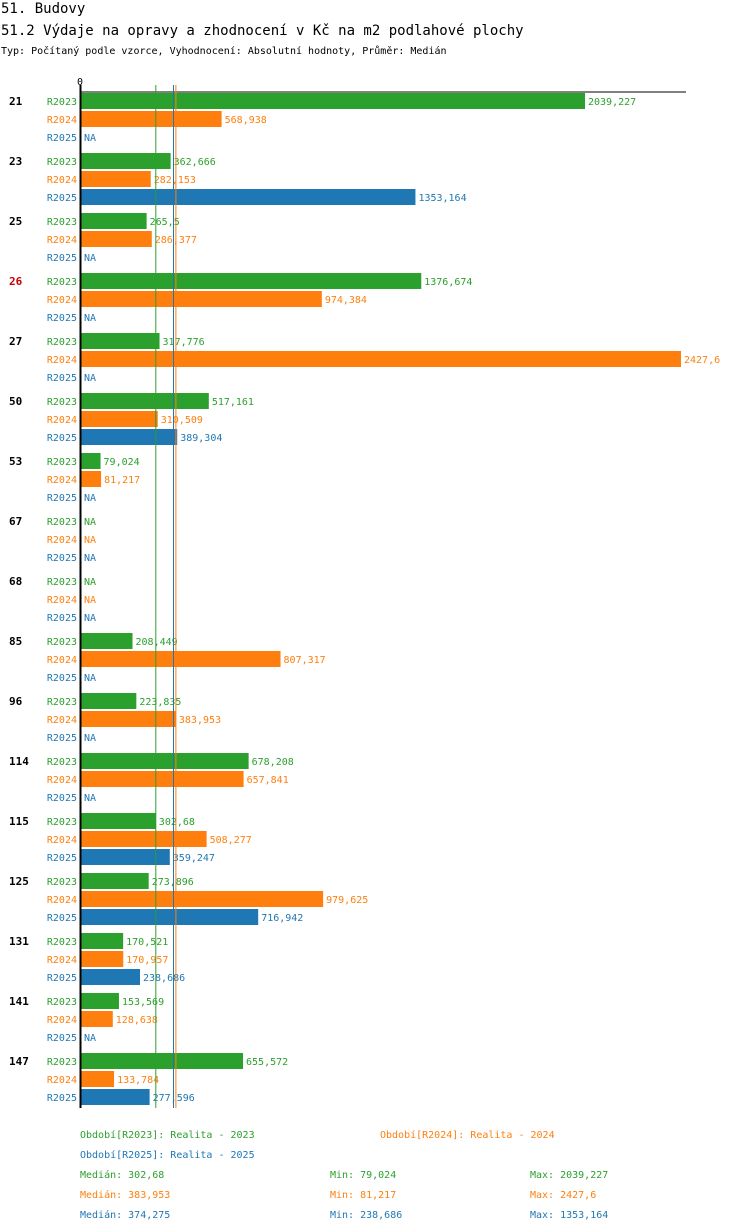  Describe the element at coordinates (202, 899) in the screenshot. I see `bar-125-R2024` at that location.